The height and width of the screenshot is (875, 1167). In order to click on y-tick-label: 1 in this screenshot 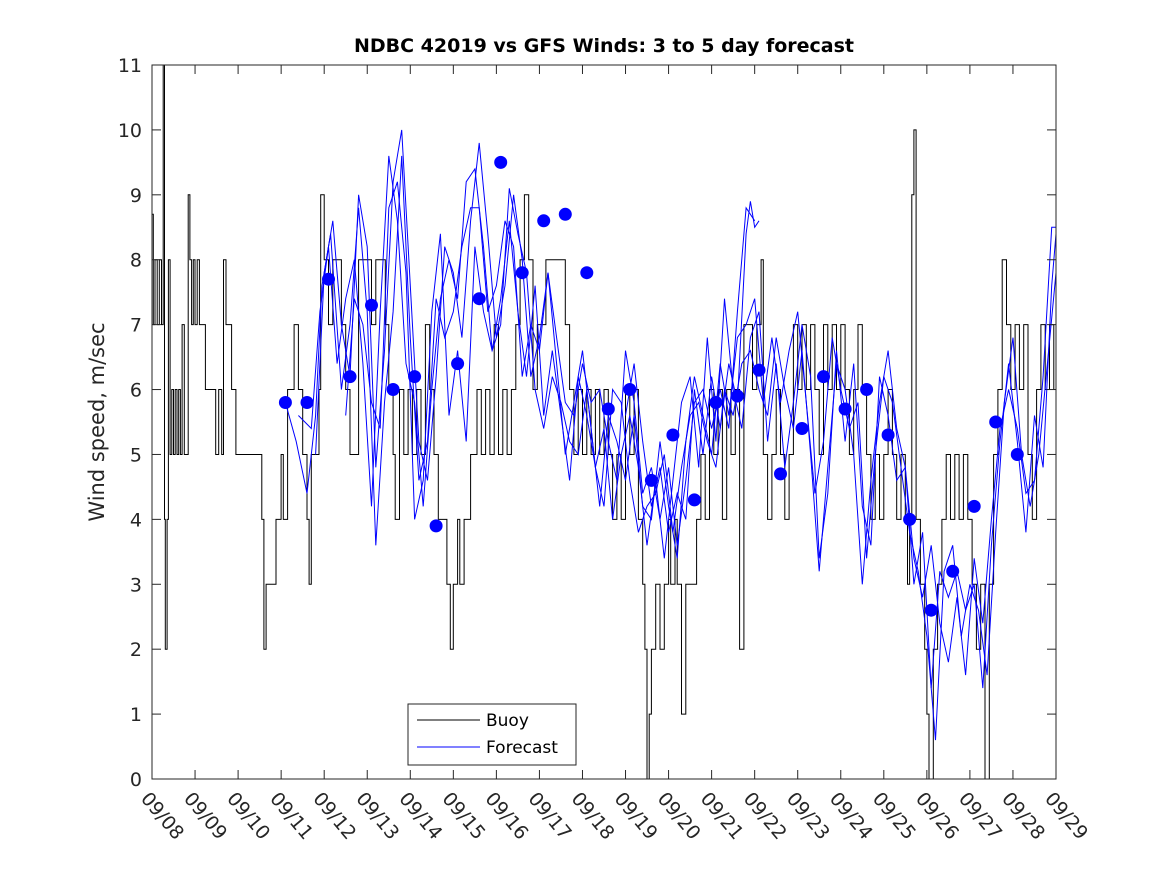, I will do `click(136, 715)`.